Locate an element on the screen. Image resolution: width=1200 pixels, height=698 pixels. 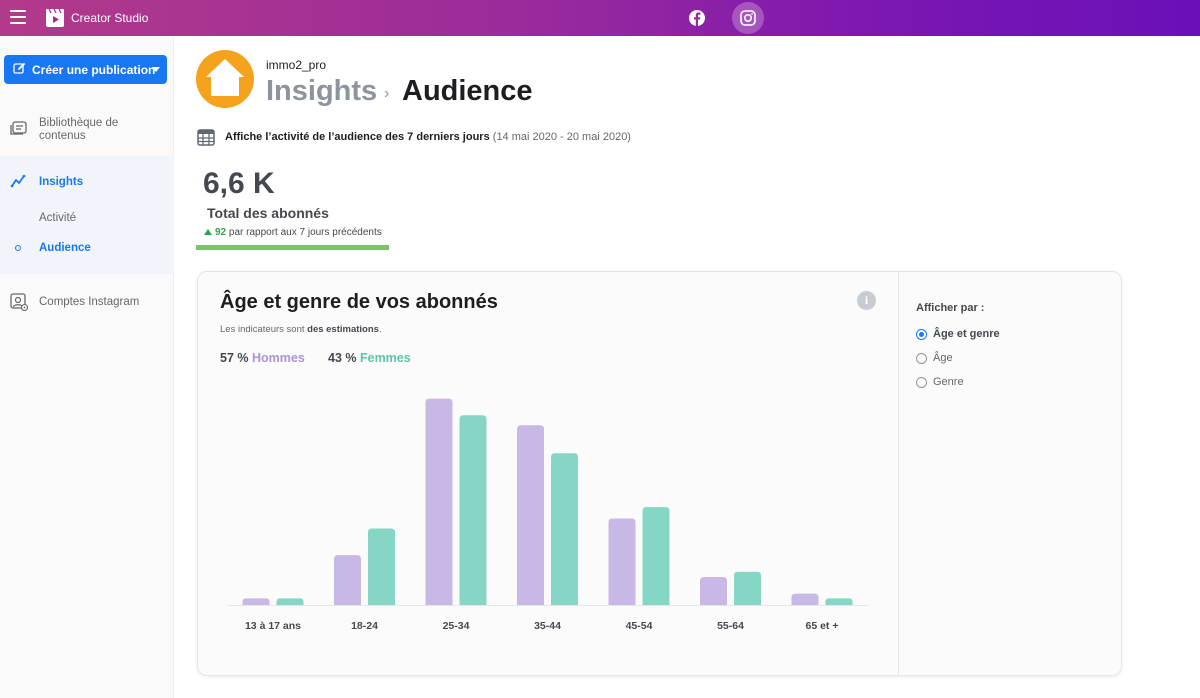
delta-value: 92 is located at coordinates (221, 232).